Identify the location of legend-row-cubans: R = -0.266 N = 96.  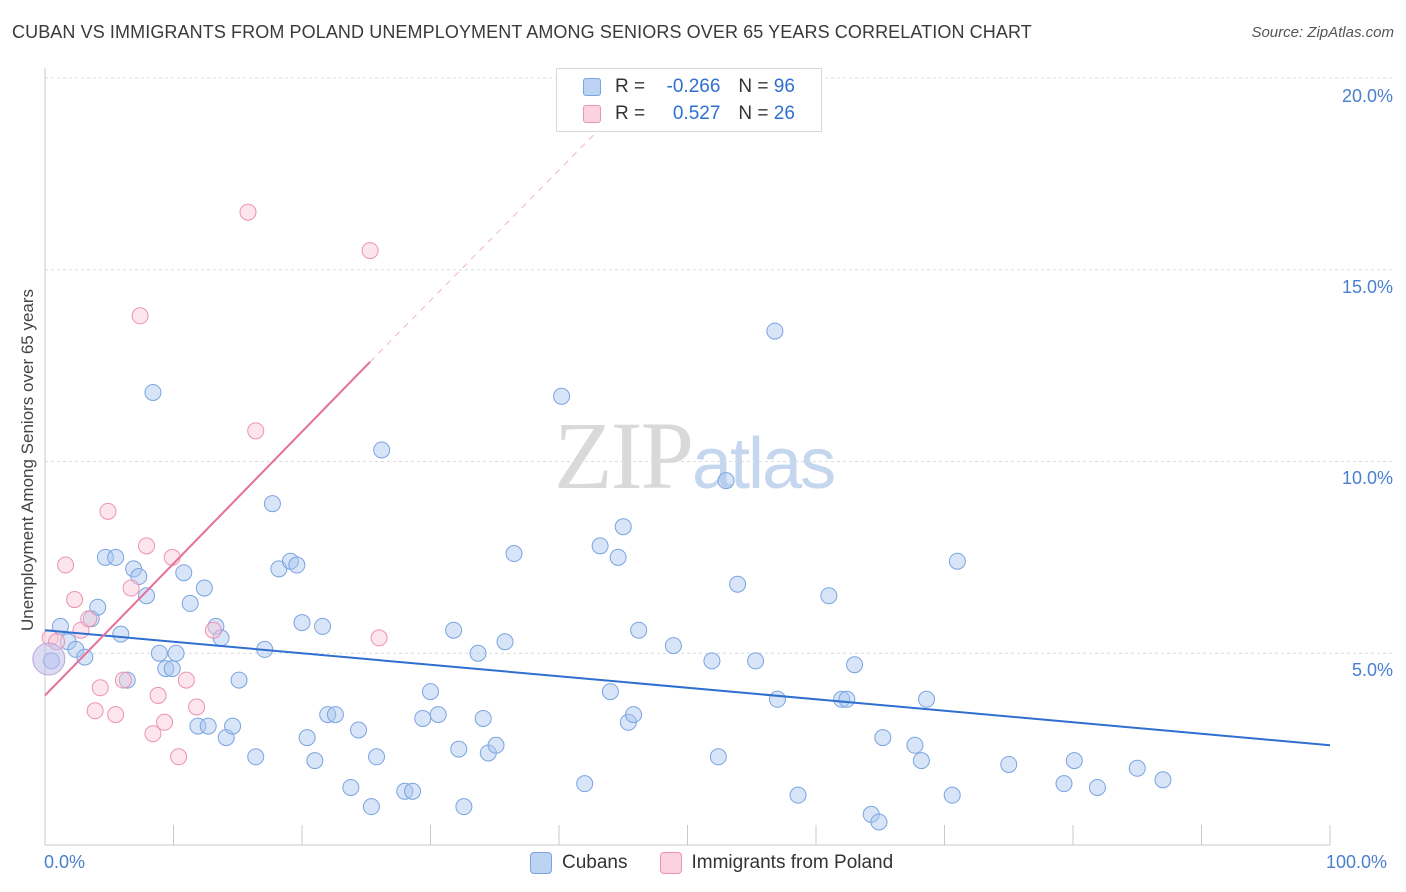
(689, 87).